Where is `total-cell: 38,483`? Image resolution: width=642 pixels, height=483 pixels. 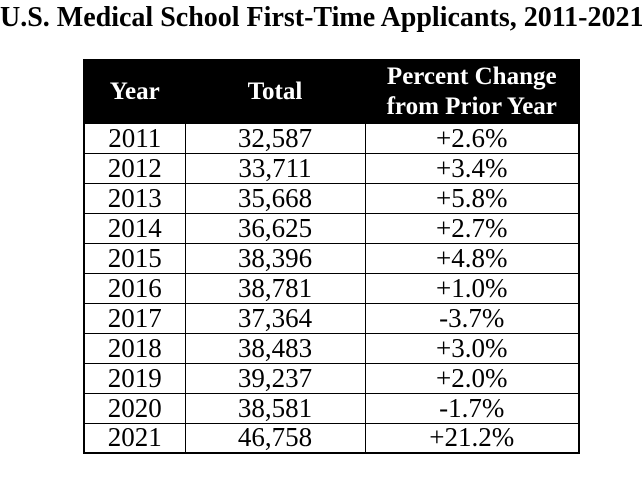 total-cell: 38,483 is located at coordinates (275, 348).